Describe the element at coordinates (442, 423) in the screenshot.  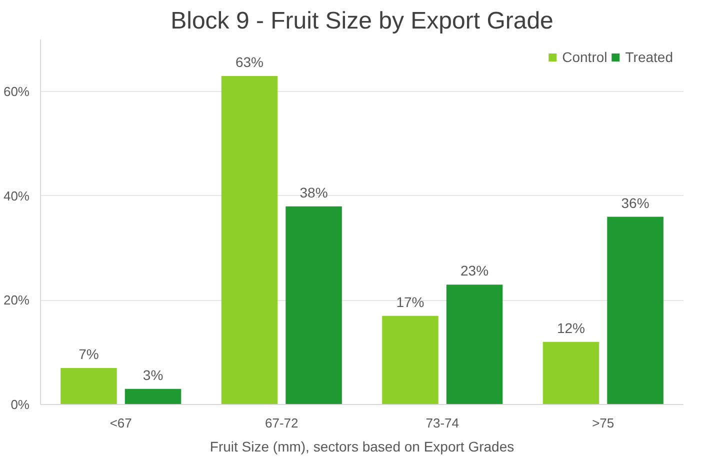
I see `x-tick-label: 73-74` at that location.